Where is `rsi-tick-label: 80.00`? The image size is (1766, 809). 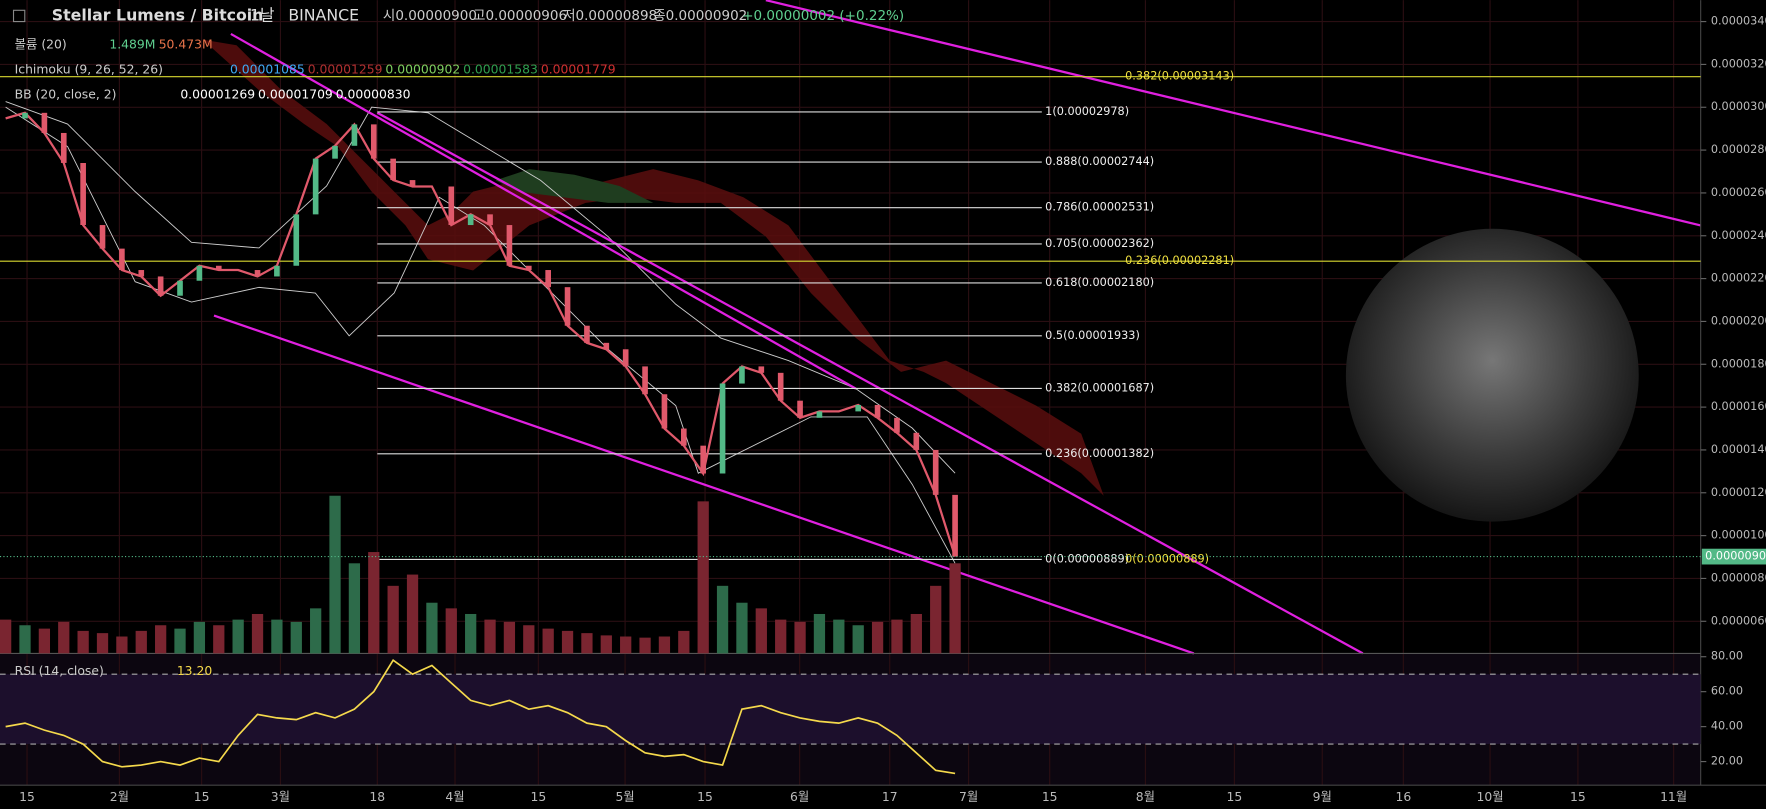
rsi-tick-label: 80.00 is located at coordinates (1727, 656).